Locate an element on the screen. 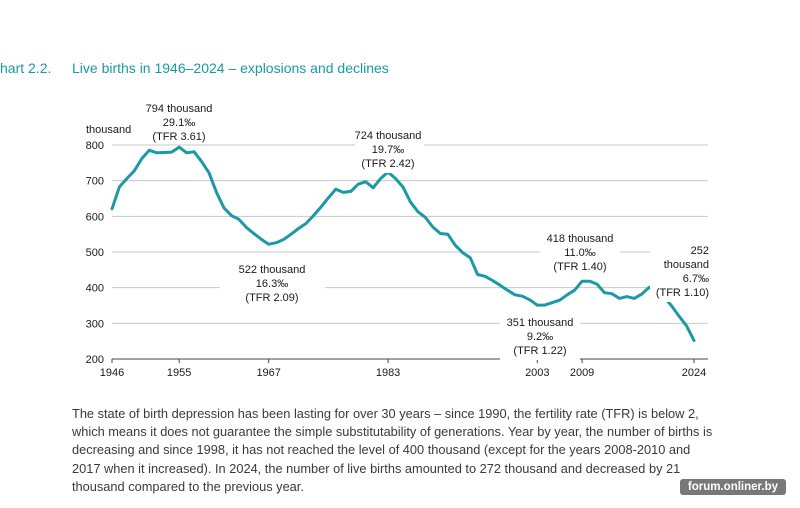  annotation-text: 724 thousand is located at coordinates (388, 136).